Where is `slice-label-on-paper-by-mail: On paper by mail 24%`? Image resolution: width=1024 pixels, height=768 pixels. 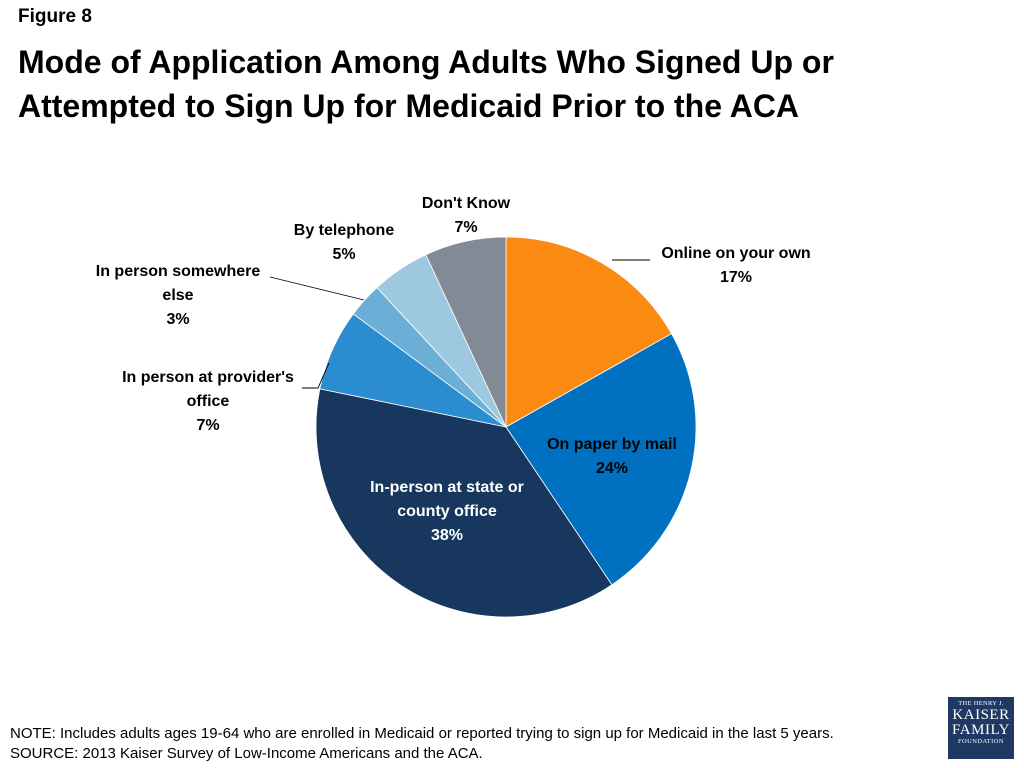 slice-label-on-paper-by-mail: On paper by mail 24% is located at coordinates (612, 456).